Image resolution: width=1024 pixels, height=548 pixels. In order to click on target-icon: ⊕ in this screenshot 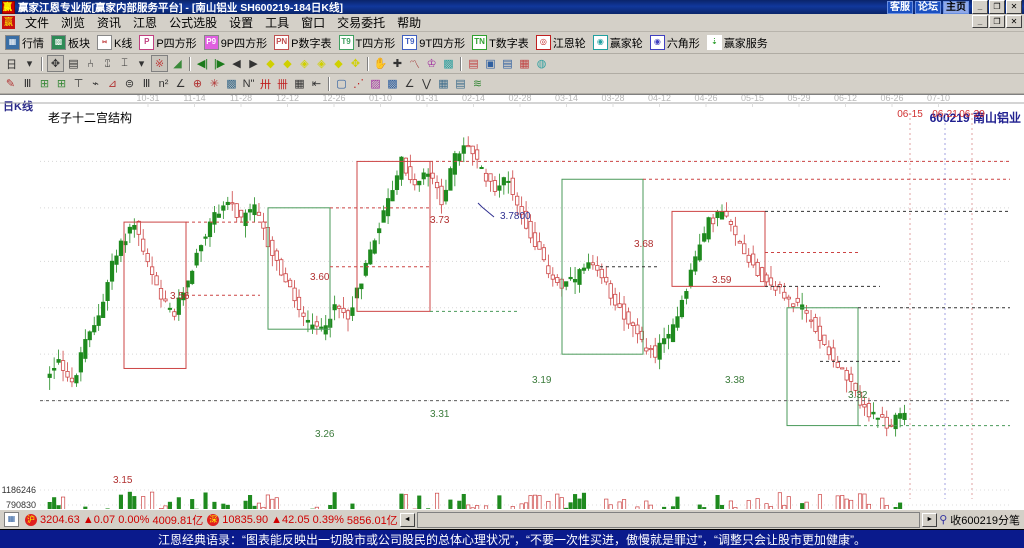, I will do `click(197, 84)`.